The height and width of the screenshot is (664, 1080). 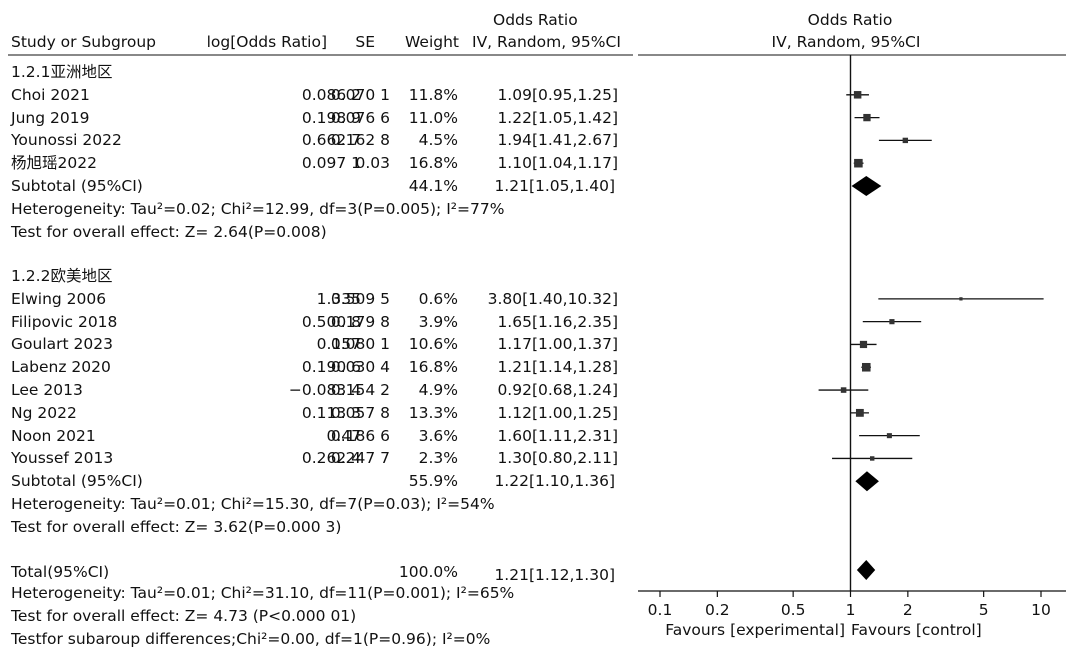 I want to click on study-se: 0.247 7, so click(x=360, y=458).